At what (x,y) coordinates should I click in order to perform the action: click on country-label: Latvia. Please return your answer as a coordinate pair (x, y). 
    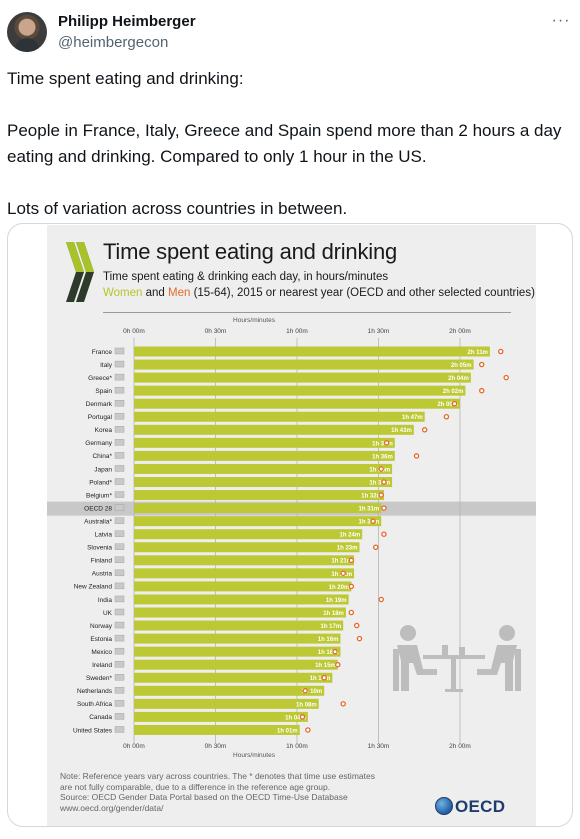
    Looking at the image, I should click on (104, 535).